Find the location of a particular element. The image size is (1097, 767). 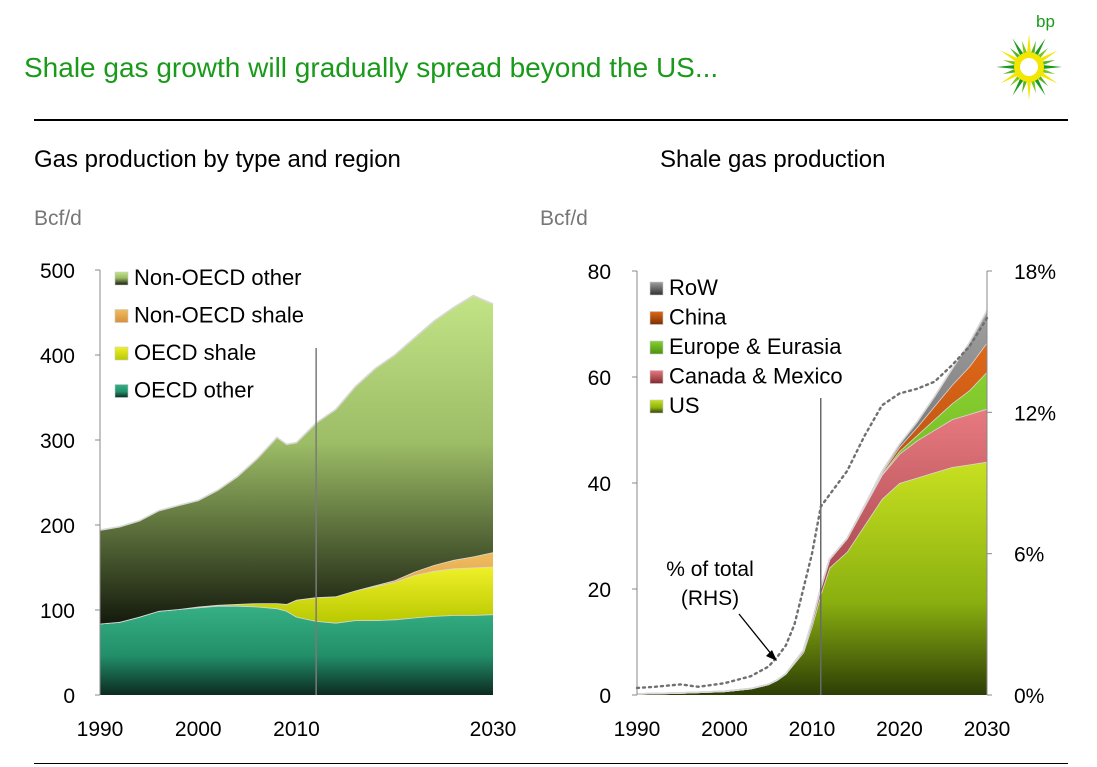

left-legend-swatch-oecd-other is located at coordinates (121, 391).